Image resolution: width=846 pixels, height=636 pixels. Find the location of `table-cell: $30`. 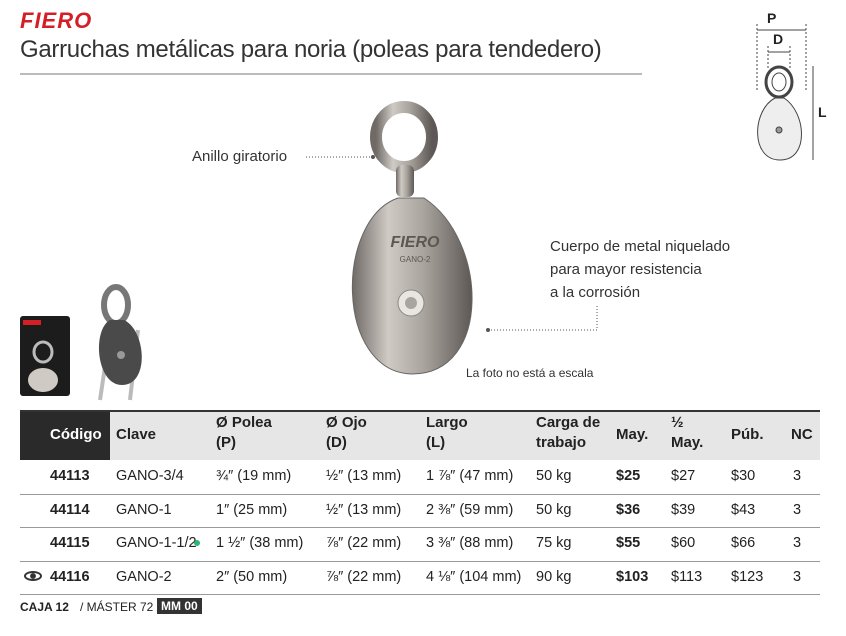

table-cell: $30 is located at coordinates (743, 476).